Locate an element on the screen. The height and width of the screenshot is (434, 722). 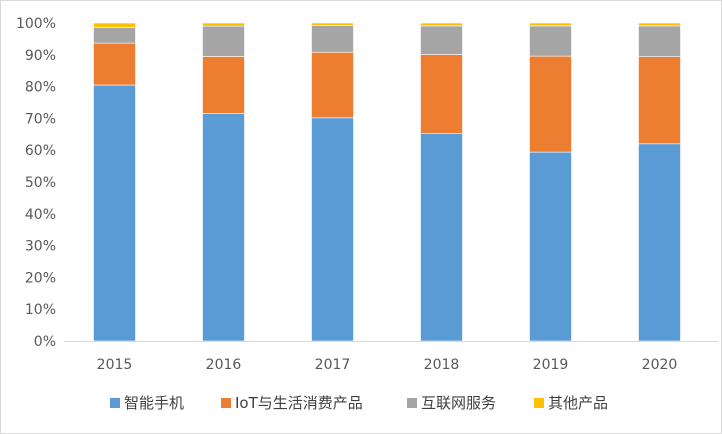
legend-label-1: 智能手机 is located at coordinates (154, 403).